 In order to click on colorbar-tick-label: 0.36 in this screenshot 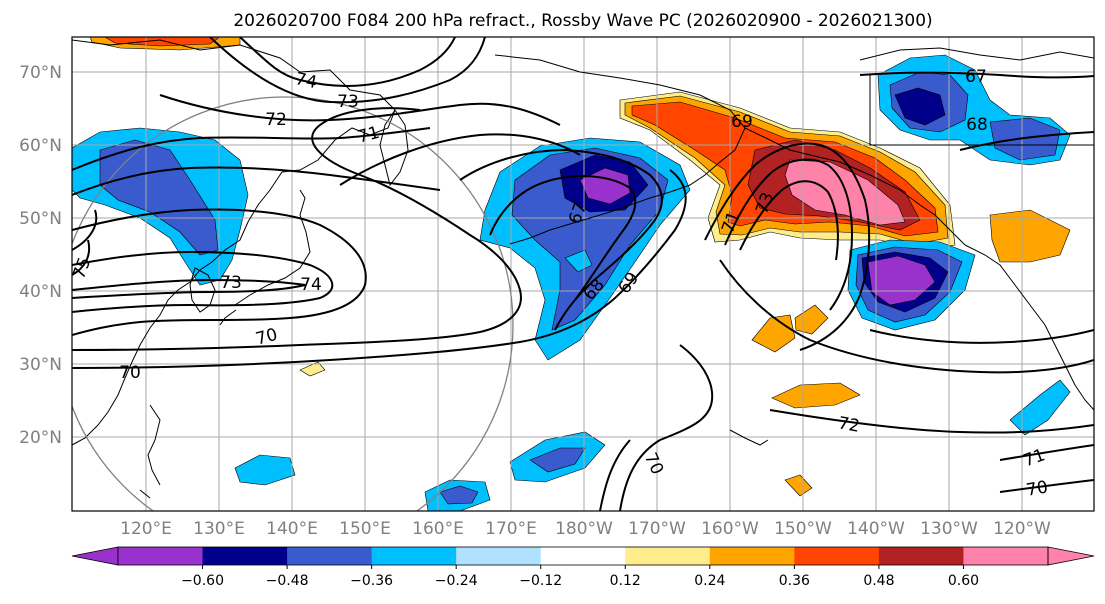, I will do `click(794, 581)`.